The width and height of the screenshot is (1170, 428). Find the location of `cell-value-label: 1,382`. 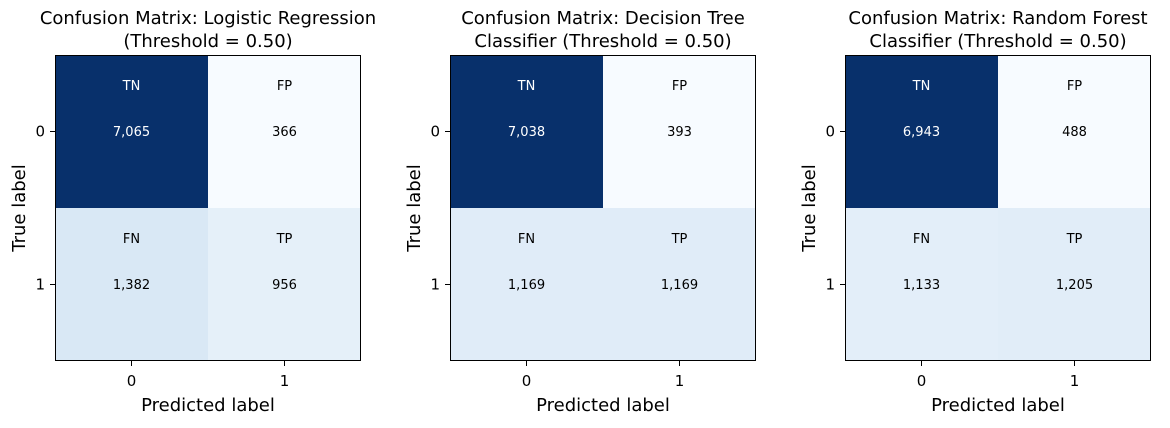

cell-value-label: 1,382 is located at coordinates (131, 285).